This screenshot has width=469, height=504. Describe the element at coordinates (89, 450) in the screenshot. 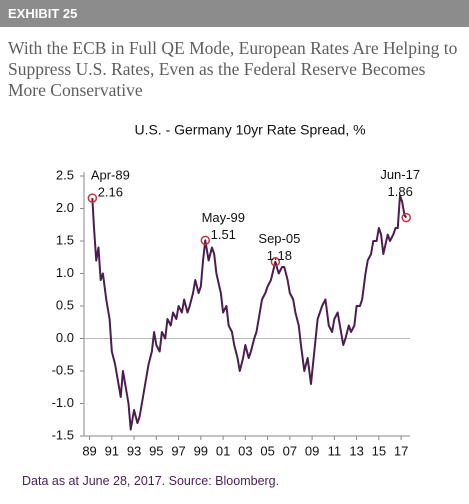

I see `x-tick-label: 89` at that location.